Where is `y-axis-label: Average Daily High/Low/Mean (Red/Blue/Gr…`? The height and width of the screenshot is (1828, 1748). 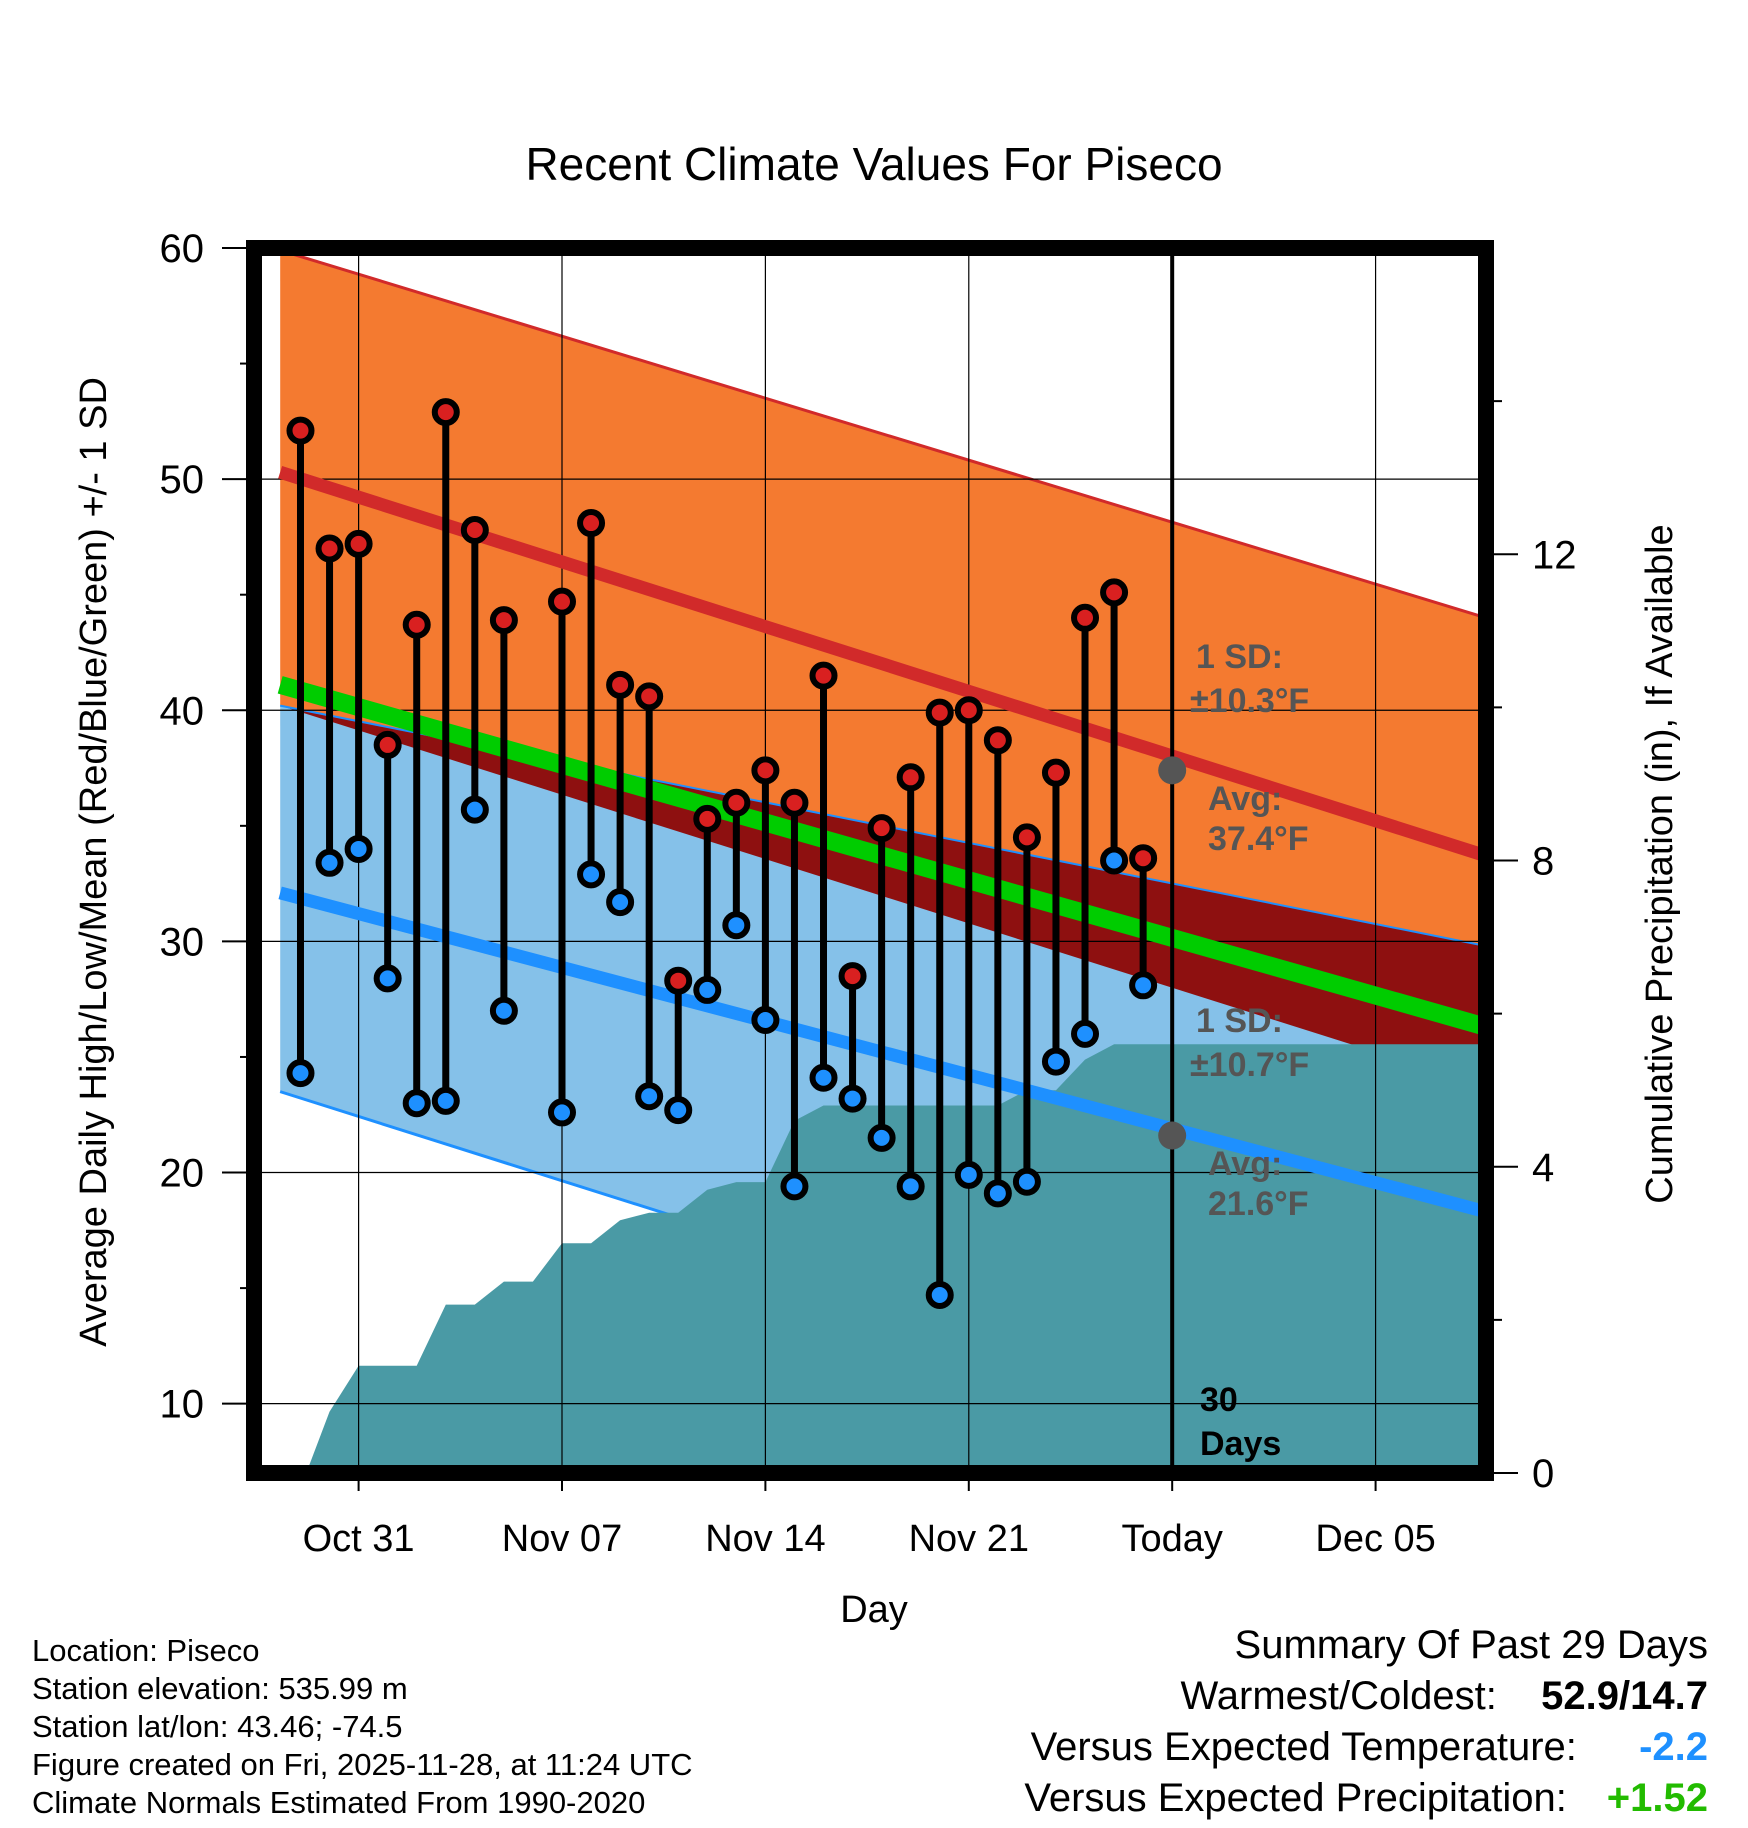
y-axis-label: Average Daily High/Low/Mean (Red/Blue/Gr… is located at coordinates (94, 862).